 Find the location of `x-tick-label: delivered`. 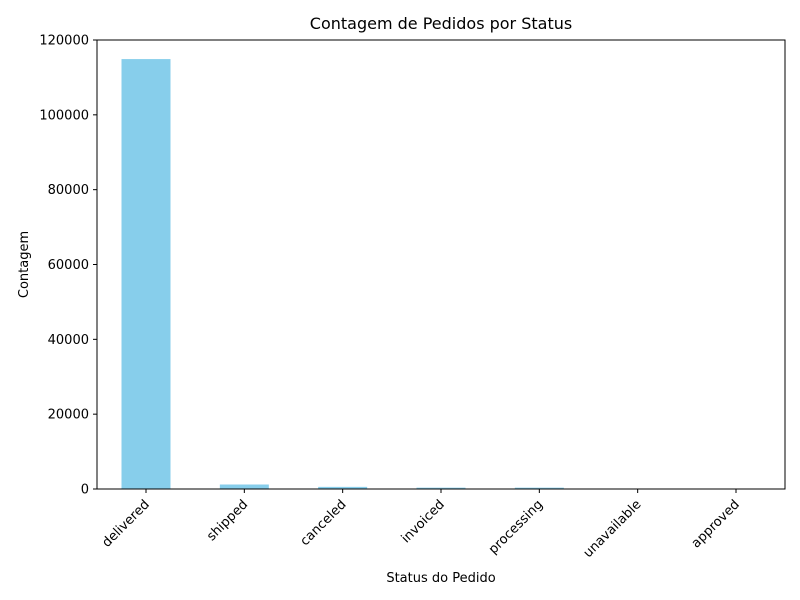

x-tick-label: delivered is located at coordinates (125, 523).